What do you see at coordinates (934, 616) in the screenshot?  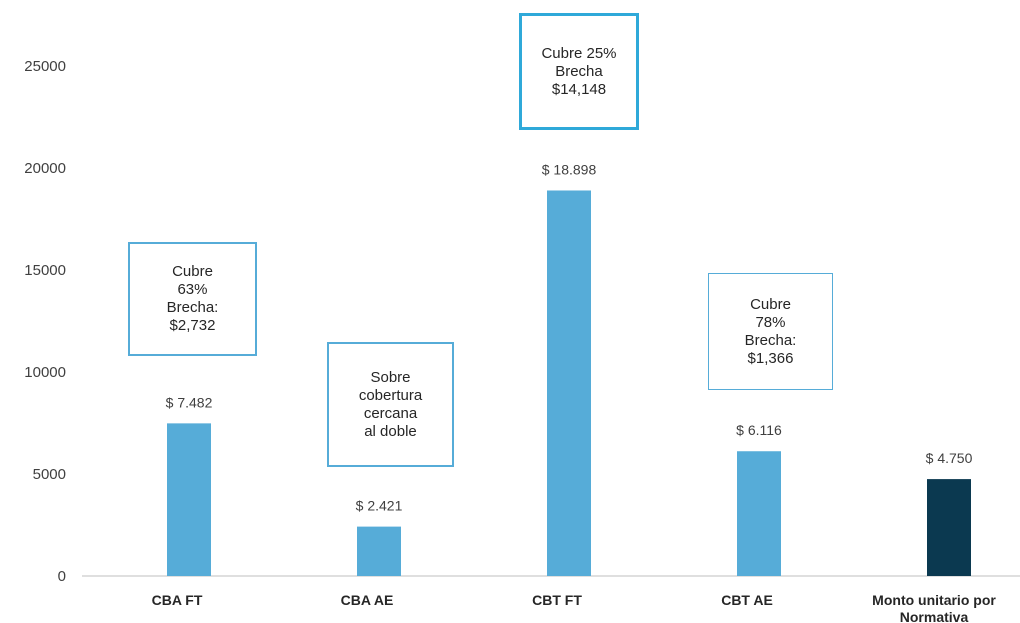 I see `x-category-label: Normativa` at bounding box center [934, 616].